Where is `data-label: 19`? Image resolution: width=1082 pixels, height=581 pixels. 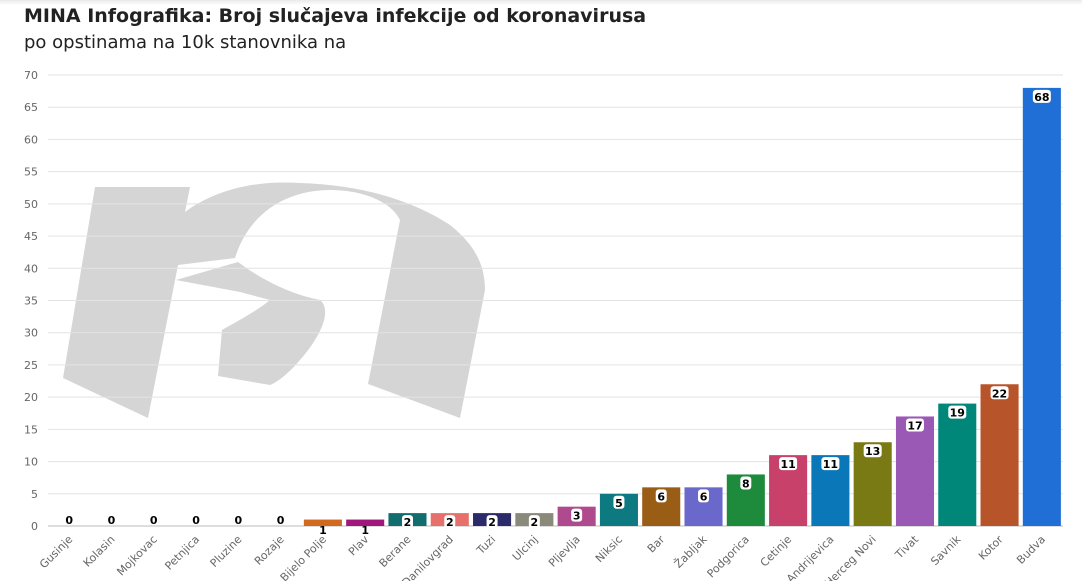
data-label: 19 is located at coordinates (957, 413).